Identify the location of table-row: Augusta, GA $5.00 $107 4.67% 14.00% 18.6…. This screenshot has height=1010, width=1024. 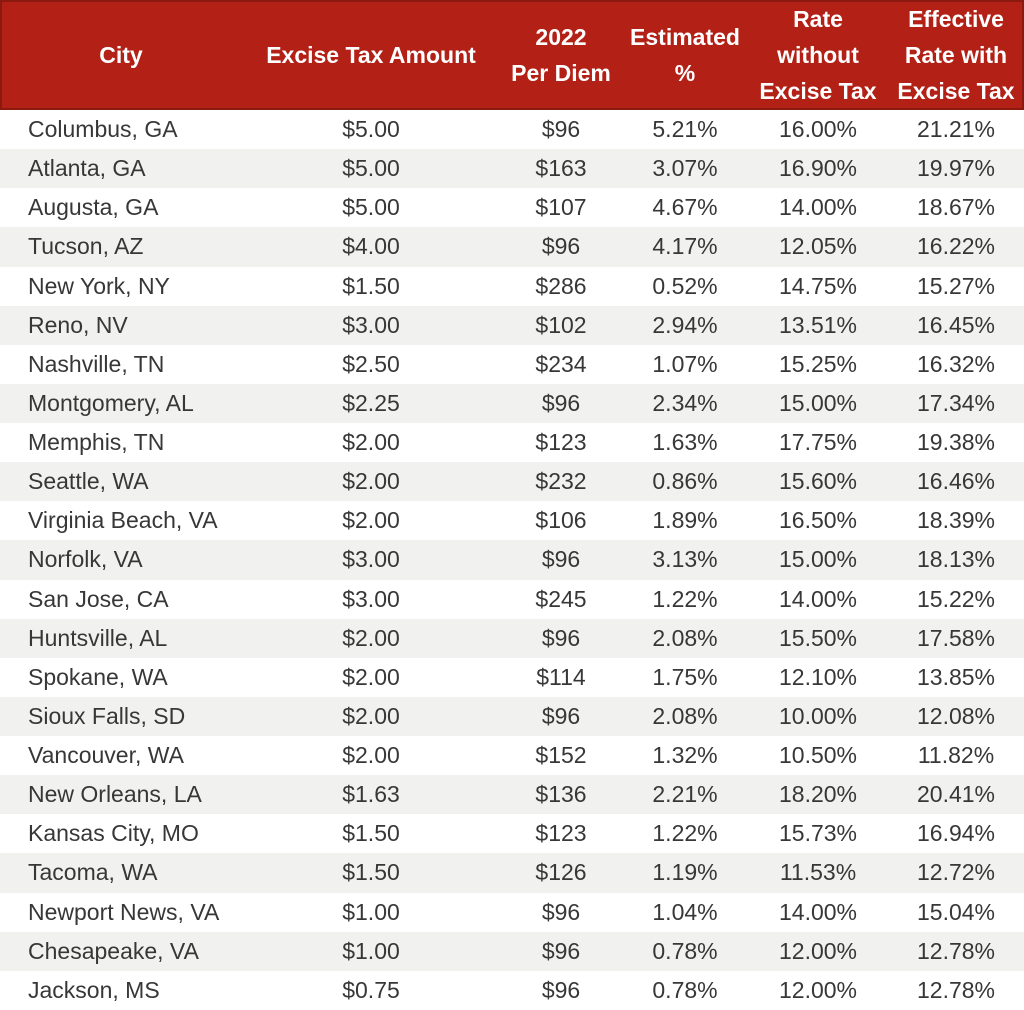
(512, 208).